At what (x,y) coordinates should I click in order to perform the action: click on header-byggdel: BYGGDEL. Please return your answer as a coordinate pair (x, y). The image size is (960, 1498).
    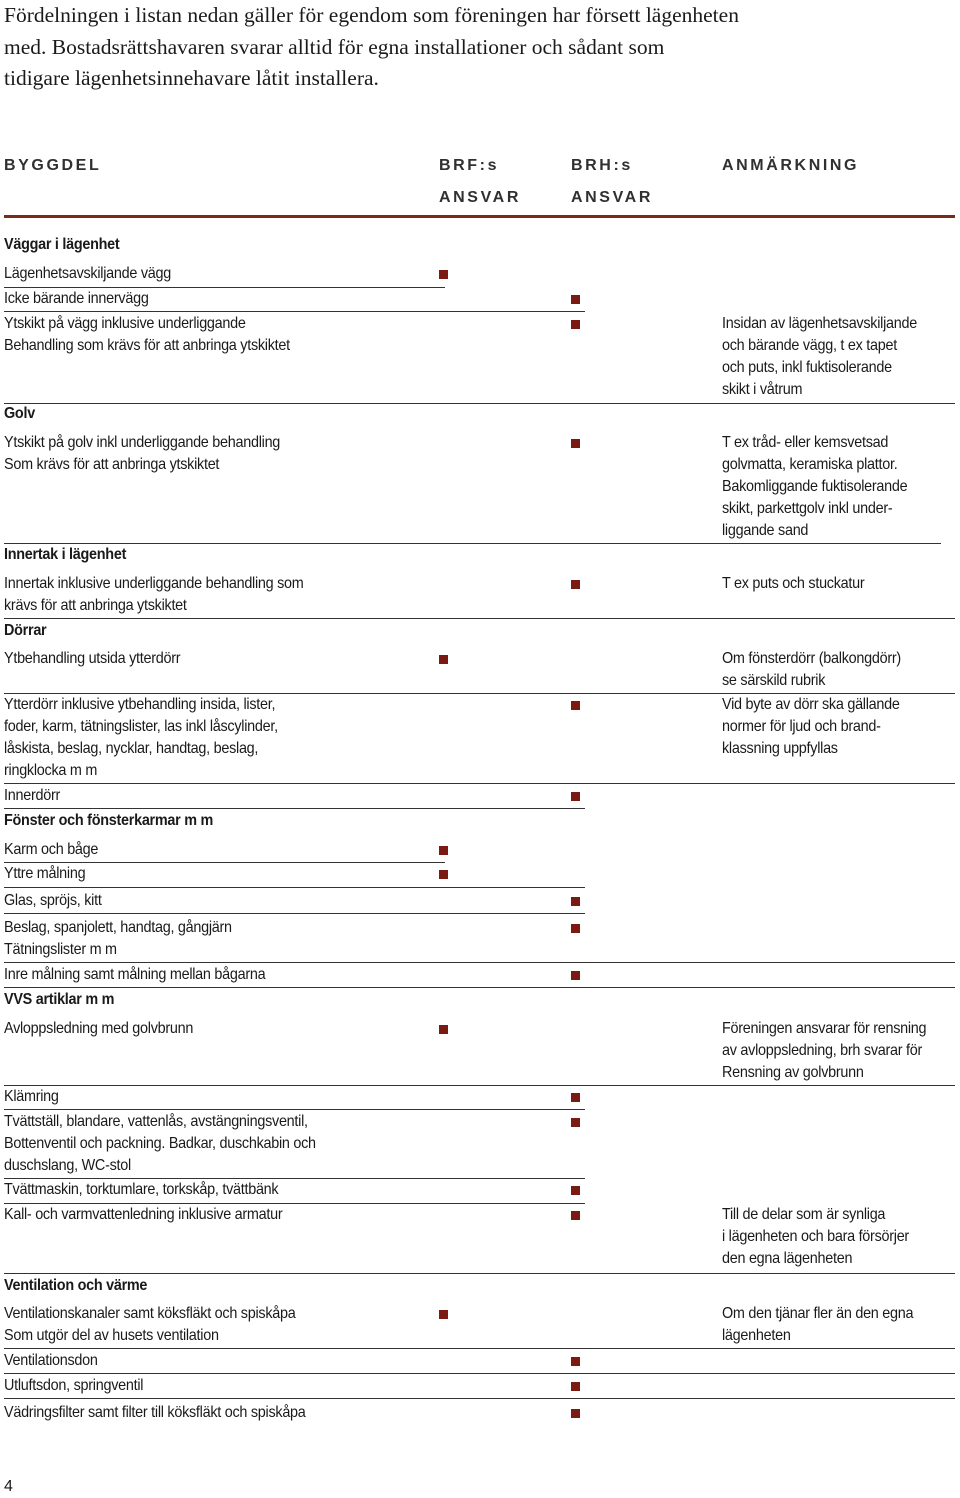
    Looking at the image, I should click on (53, 165).